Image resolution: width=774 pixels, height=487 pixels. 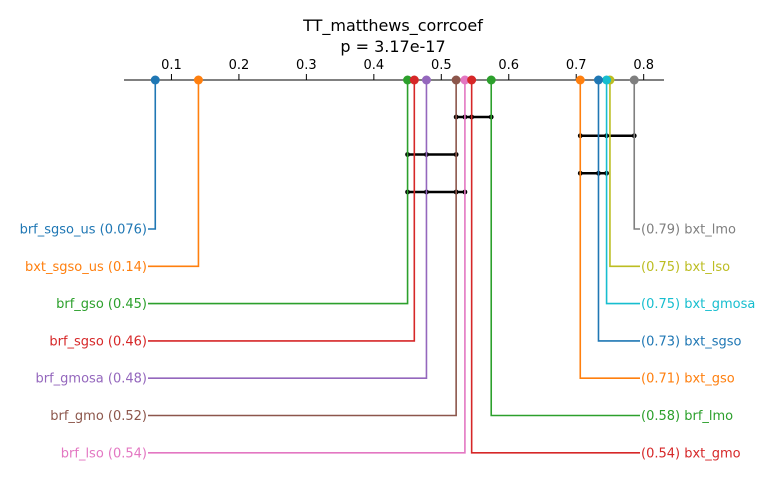 What do you see at coordinates (392, 26) in the screenshot?
I see `chart-title: TT_matthews_corrcoef` at bounding box center [392, 26].